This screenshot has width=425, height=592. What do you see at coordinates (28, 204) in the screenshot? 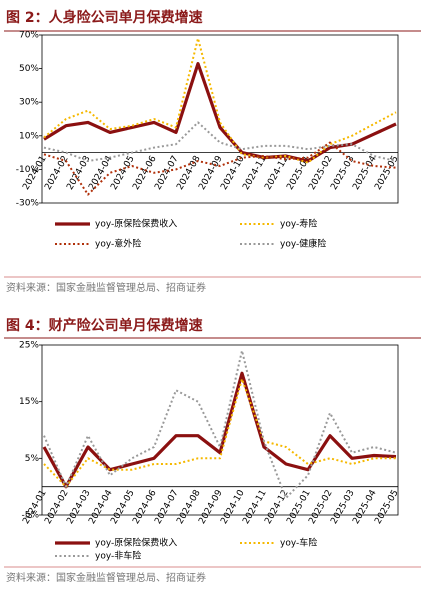
I see `y-tick-label: -30%` at bounding box center [28, 204].